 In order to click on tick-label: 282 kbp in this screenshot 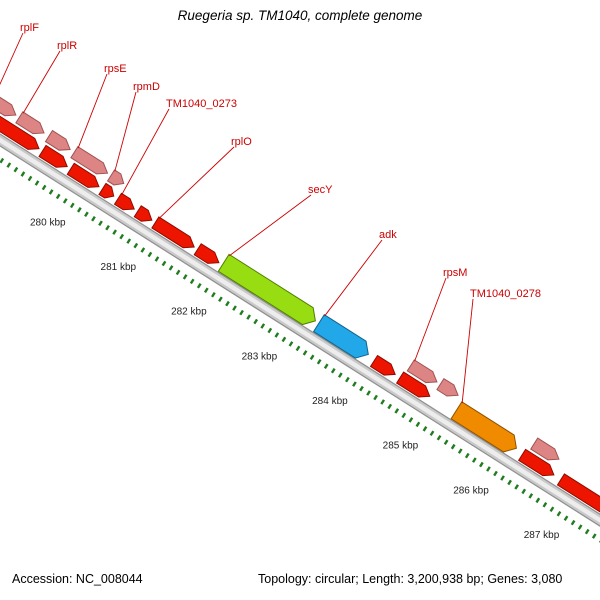, I will do `click(189, 312)`.